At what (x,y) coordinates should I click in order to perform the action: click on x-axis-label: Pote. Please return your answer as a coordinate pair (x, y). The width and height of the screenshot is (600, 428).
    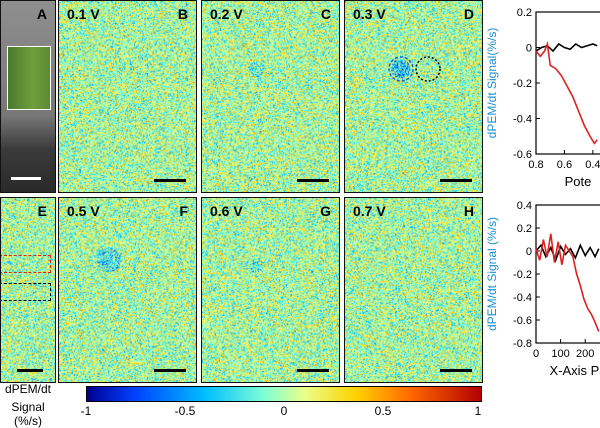
    Looking at the image, I should click on (578, 181).